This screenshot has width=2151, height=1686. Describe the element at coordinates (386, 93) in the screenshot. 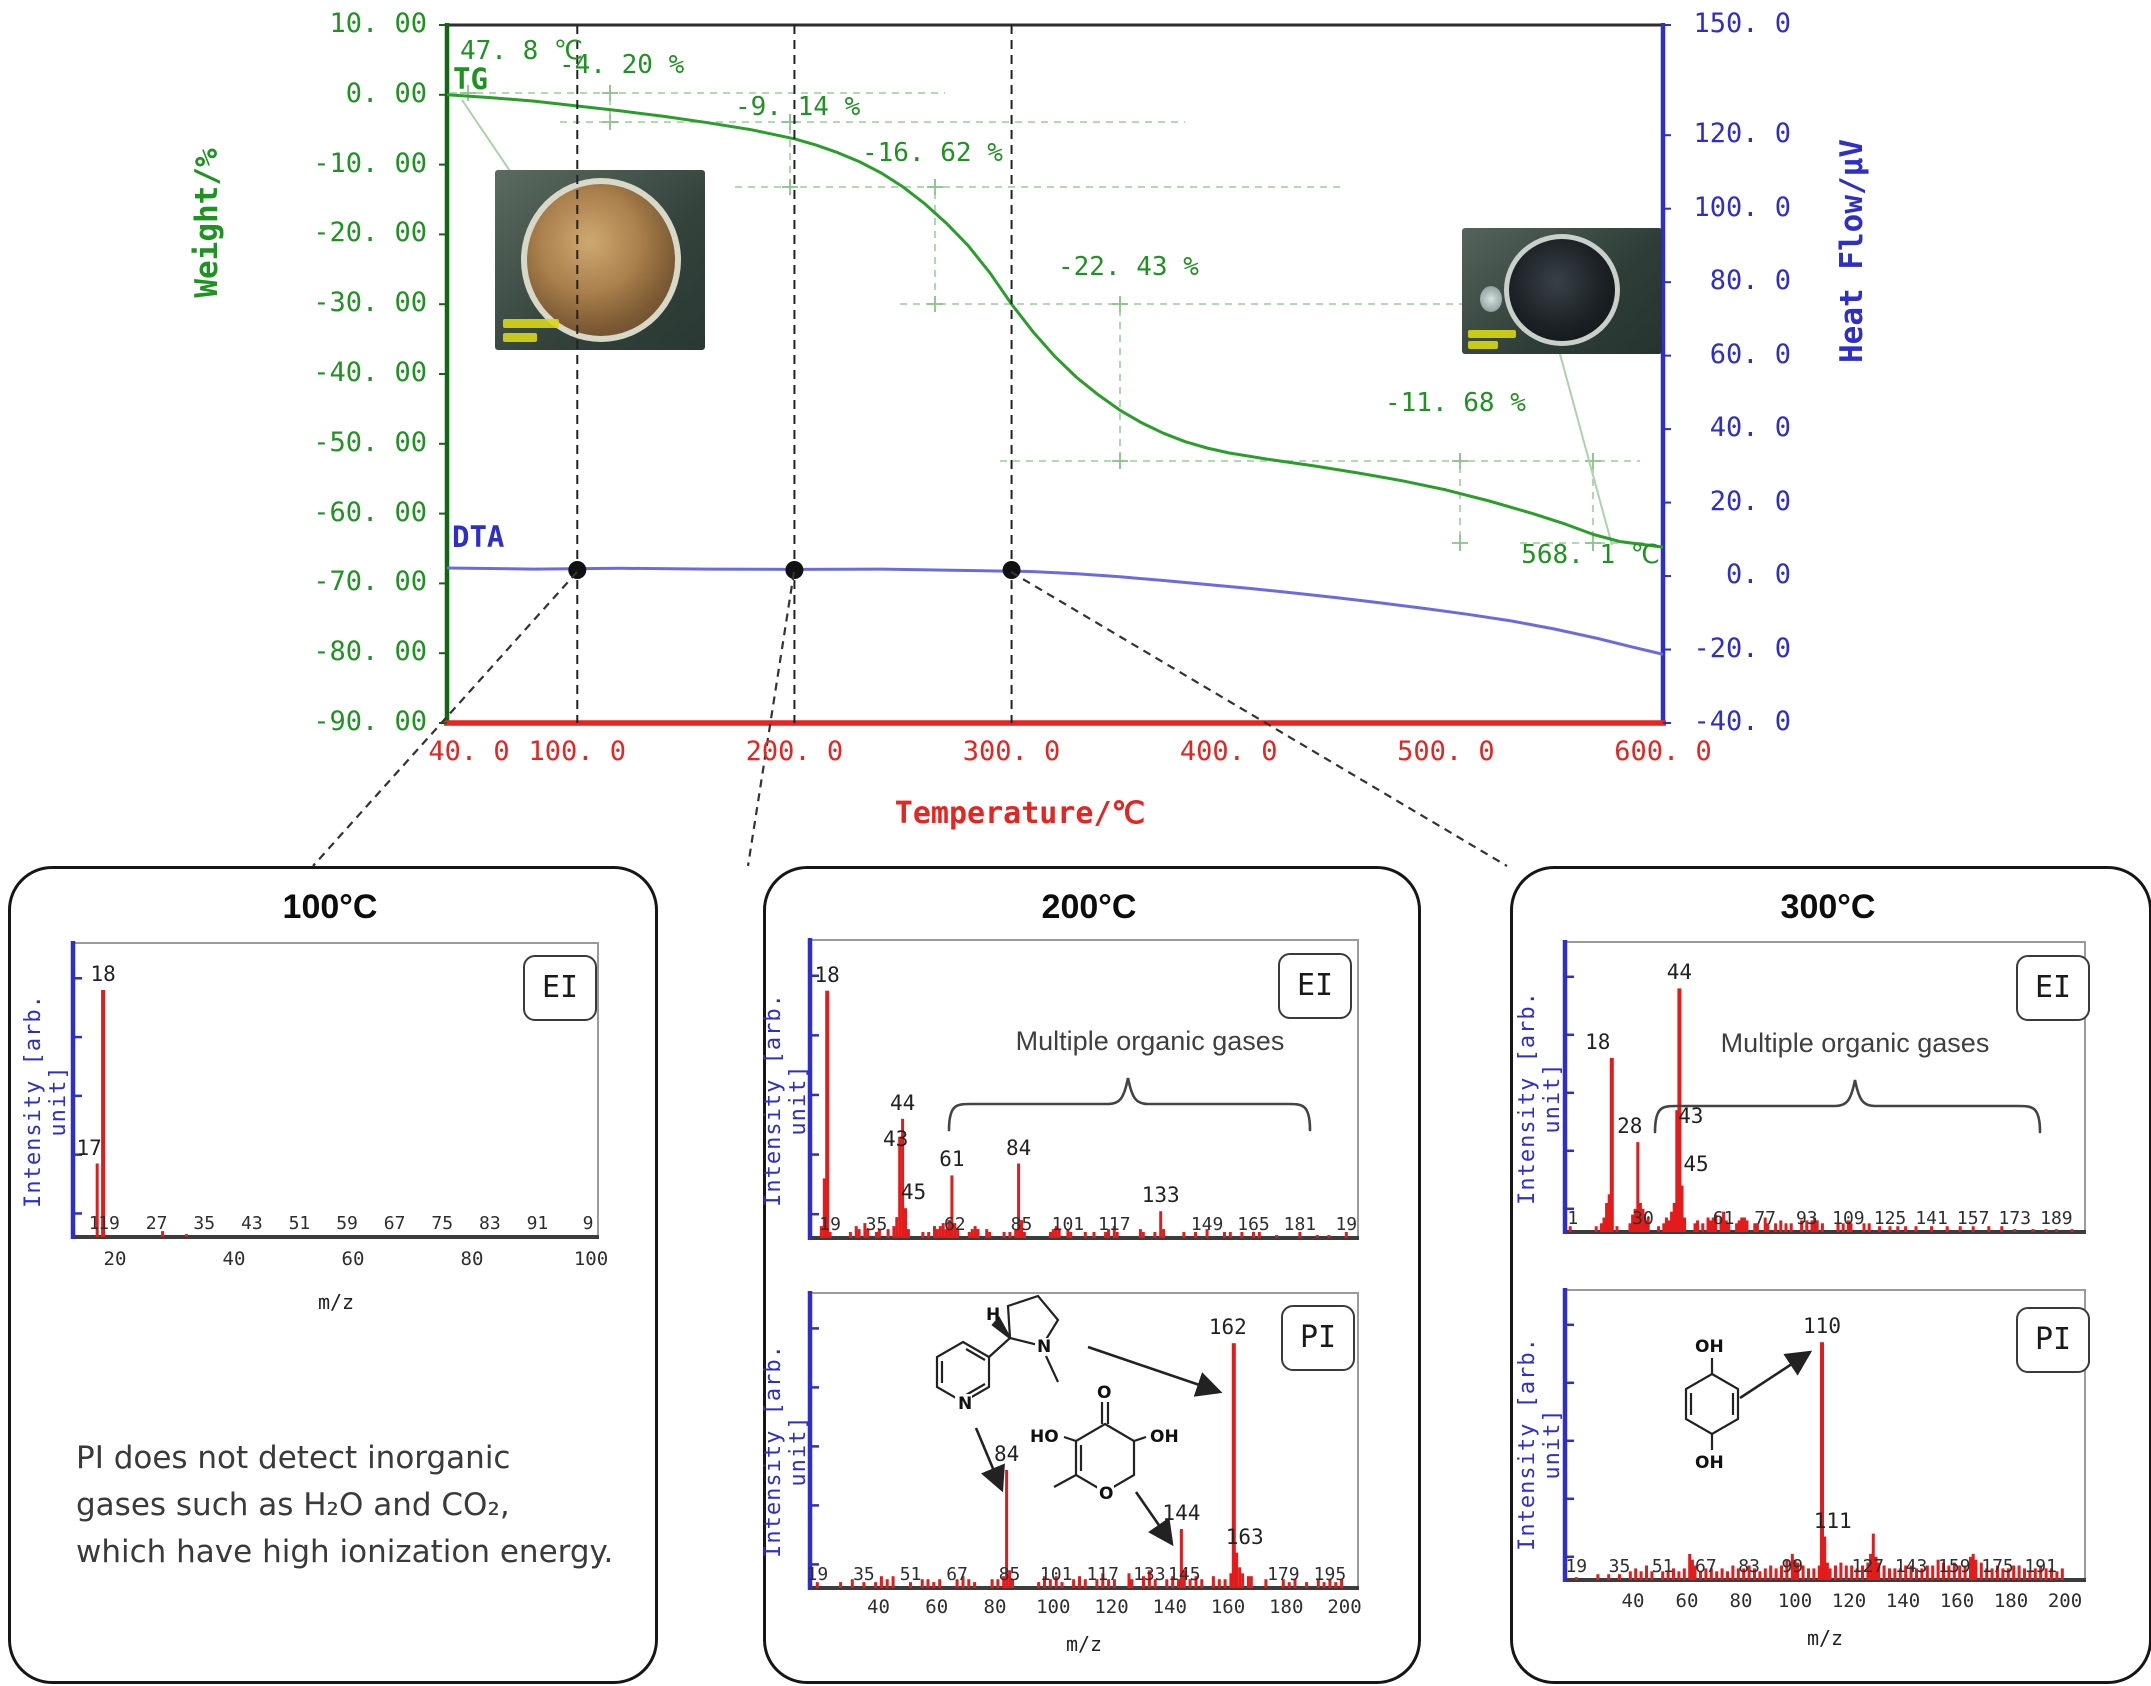

I see `weight-axis-tick-label: 0. 00` at that location.